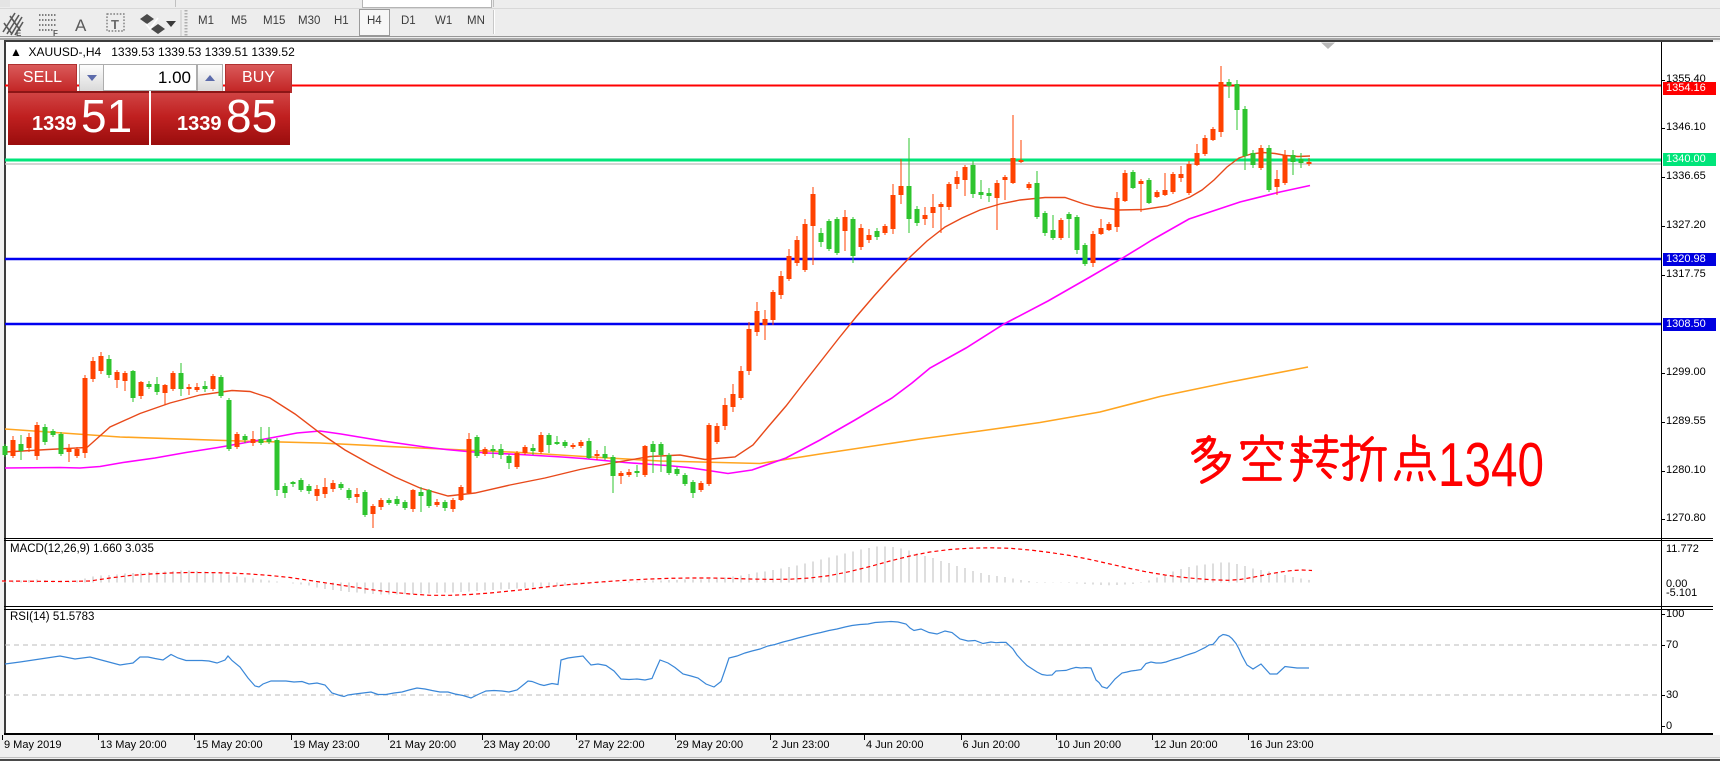 This screenshot has height=761, width=1720. What do you see at coordinates (115, 24) in the screenshot?
I see `svg-text: T` at bounding box center [115, 24].